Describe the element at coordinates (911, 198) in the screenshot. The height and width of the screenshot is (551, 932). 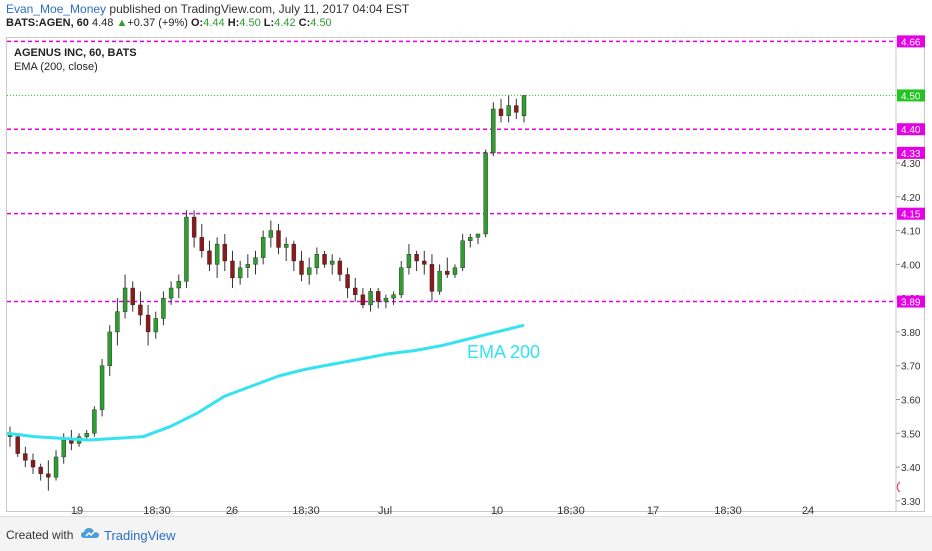
I see `y-tick-label: 4.20` at that location.